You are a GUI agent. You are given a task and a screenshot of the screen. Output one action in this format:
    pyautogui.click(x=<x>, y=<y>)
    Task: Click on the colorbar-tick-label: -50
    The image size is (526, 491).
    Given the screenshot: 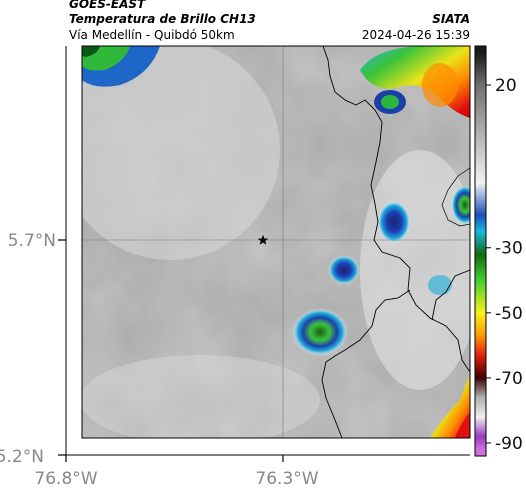 What is the action you would take?
    pyautogui.click(x=509, y=314)
    